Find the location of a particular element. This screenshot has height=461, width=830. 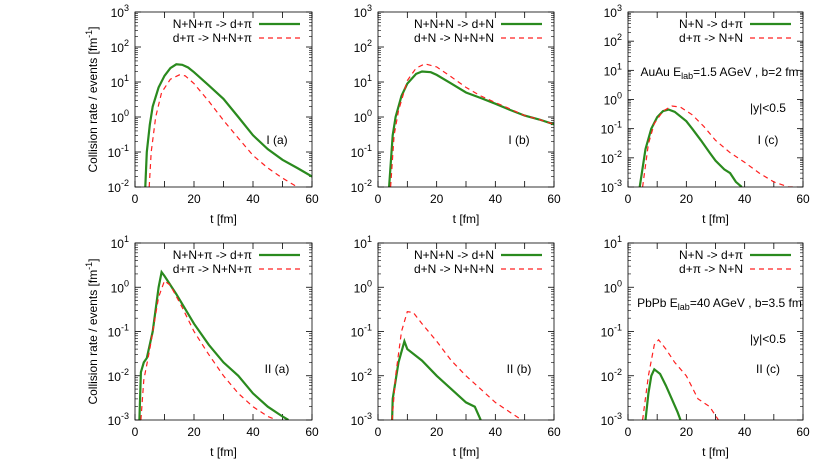

panel-annotation: II (a) is located at coordinates (277, 369).